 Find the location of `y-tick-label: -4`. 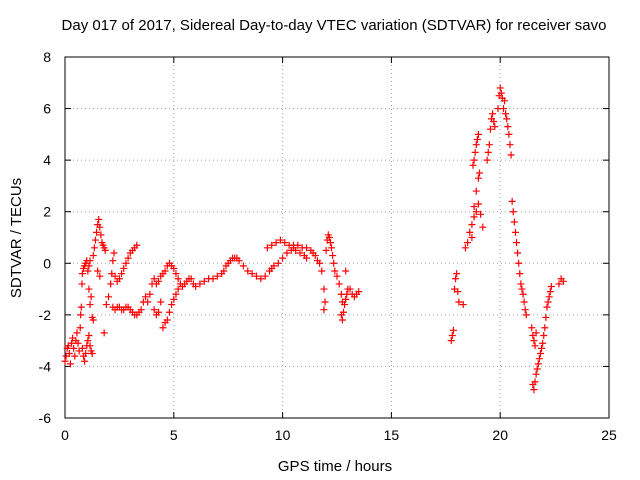

y-tick-label: -4 is located at coordinates (45, 366).